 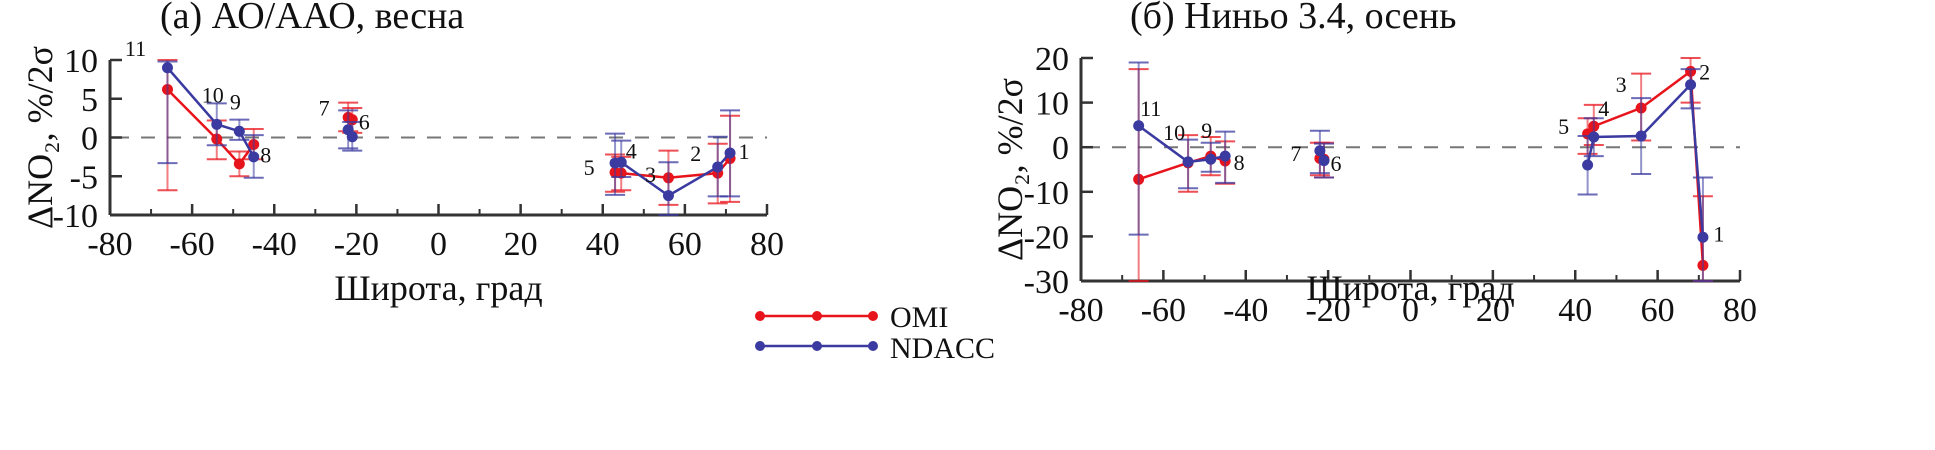 What do you see at coordinates (1046, 282) in the screenshot?
I see `y-tick-label: -30` at bounding box center [1046, 282].